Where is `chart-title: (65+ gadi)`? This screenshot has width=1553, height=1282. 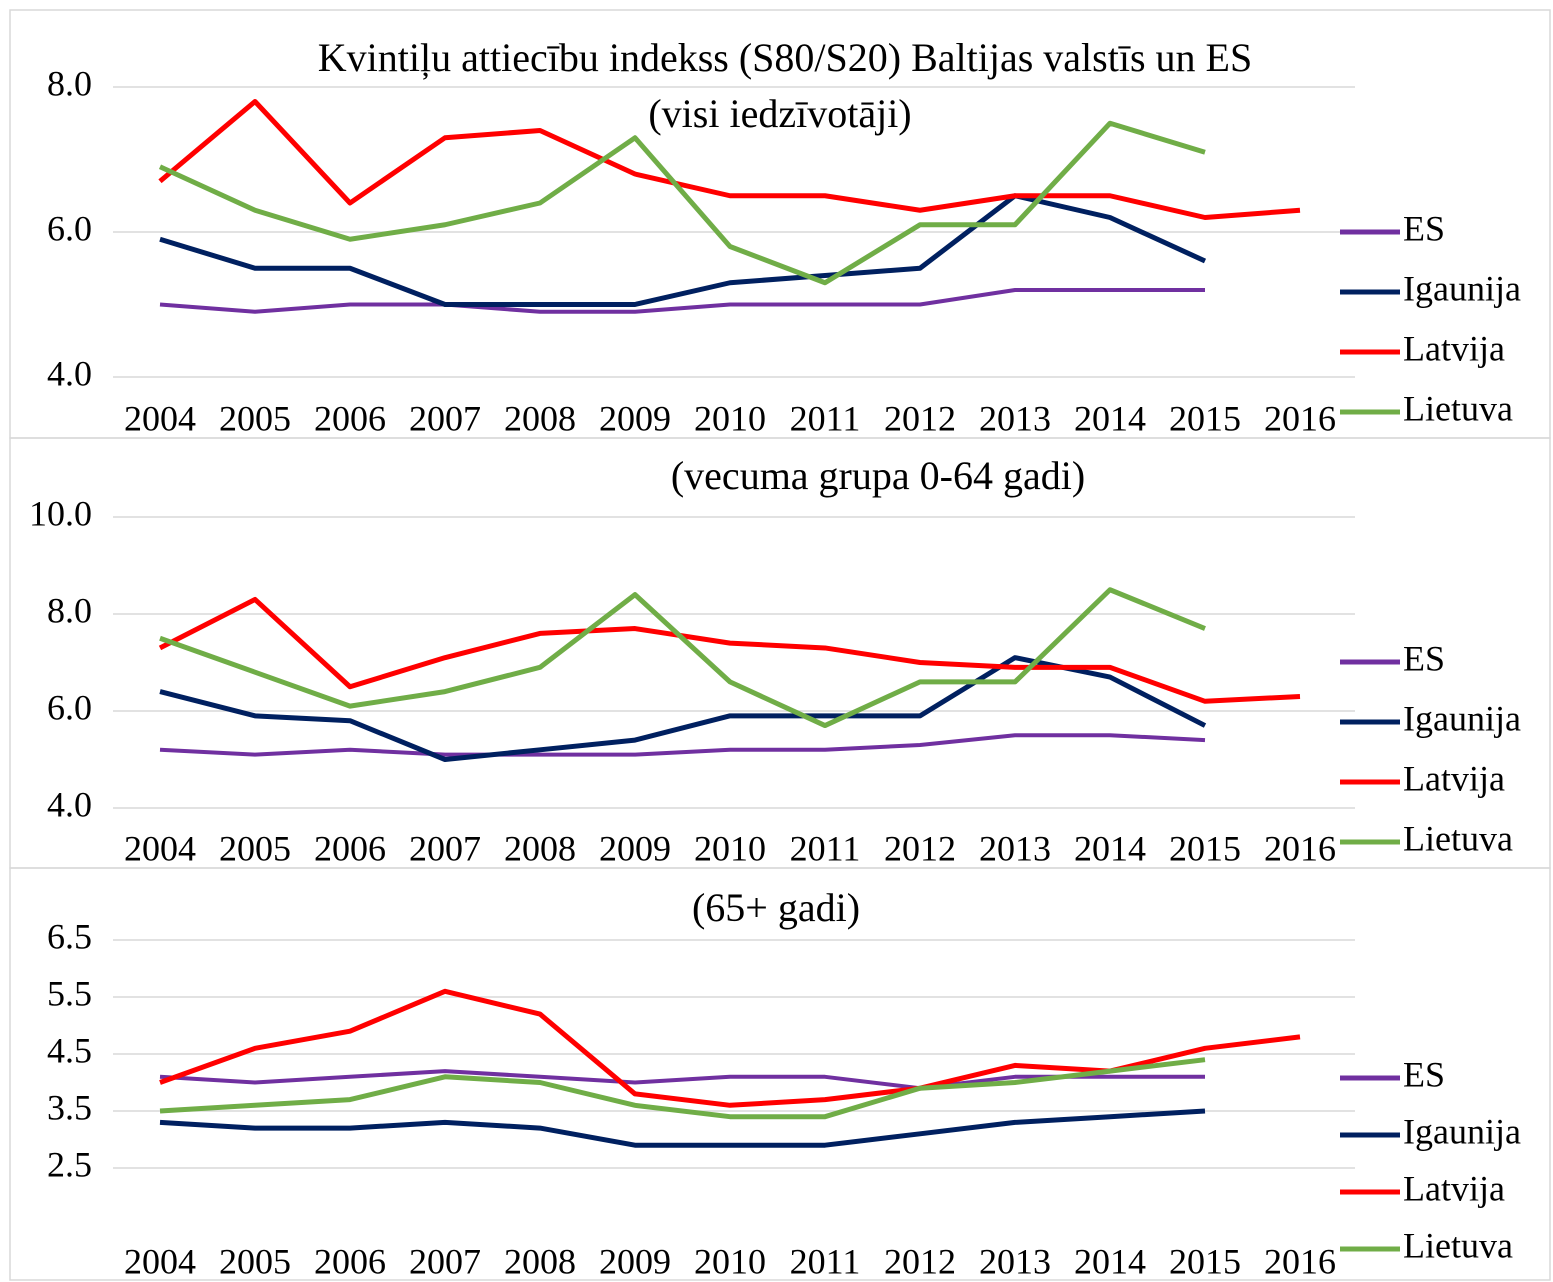 chart-title: (65+ gadi) is located at coordinates (776, 907).